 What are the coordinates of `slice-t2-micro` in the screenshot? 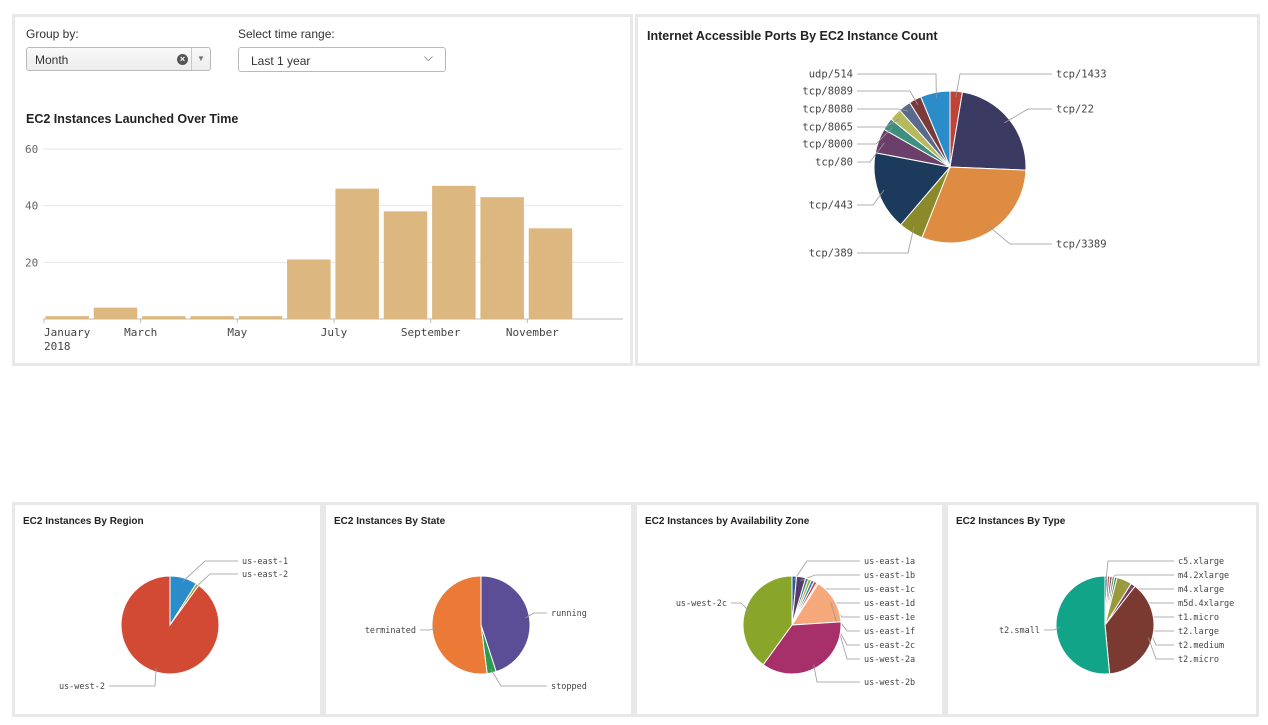 It's located at (1129, 630).